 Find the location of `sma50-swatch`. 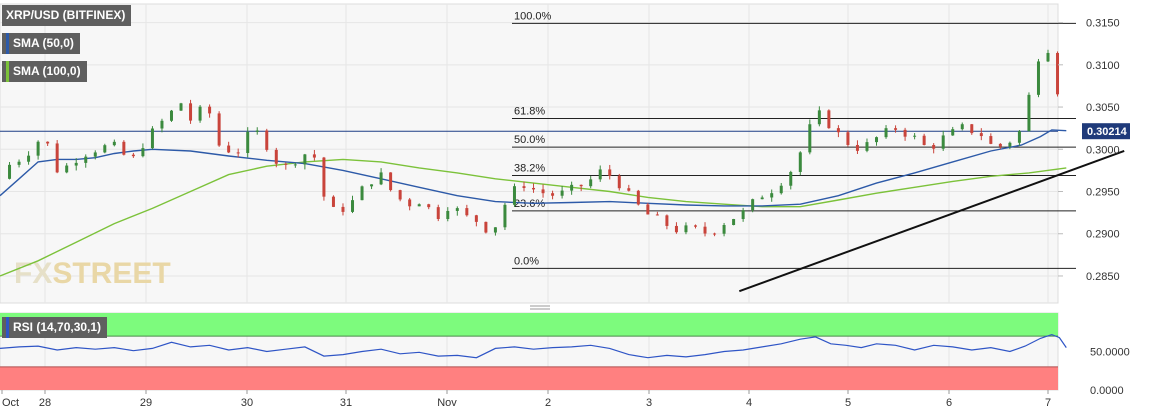

sma50-swatch is located at coordinates (7, 43).